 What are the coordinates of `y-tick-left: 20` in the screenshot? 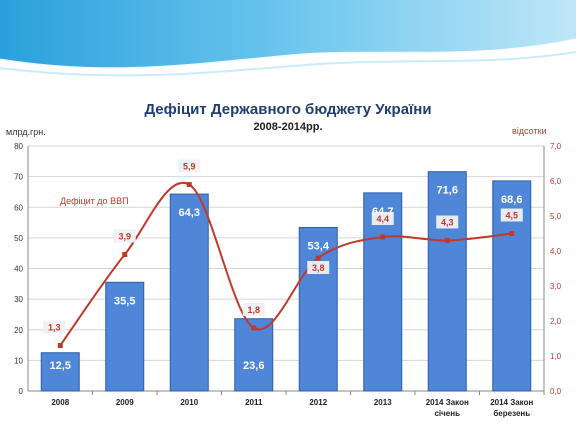 It's located at (18, 330).